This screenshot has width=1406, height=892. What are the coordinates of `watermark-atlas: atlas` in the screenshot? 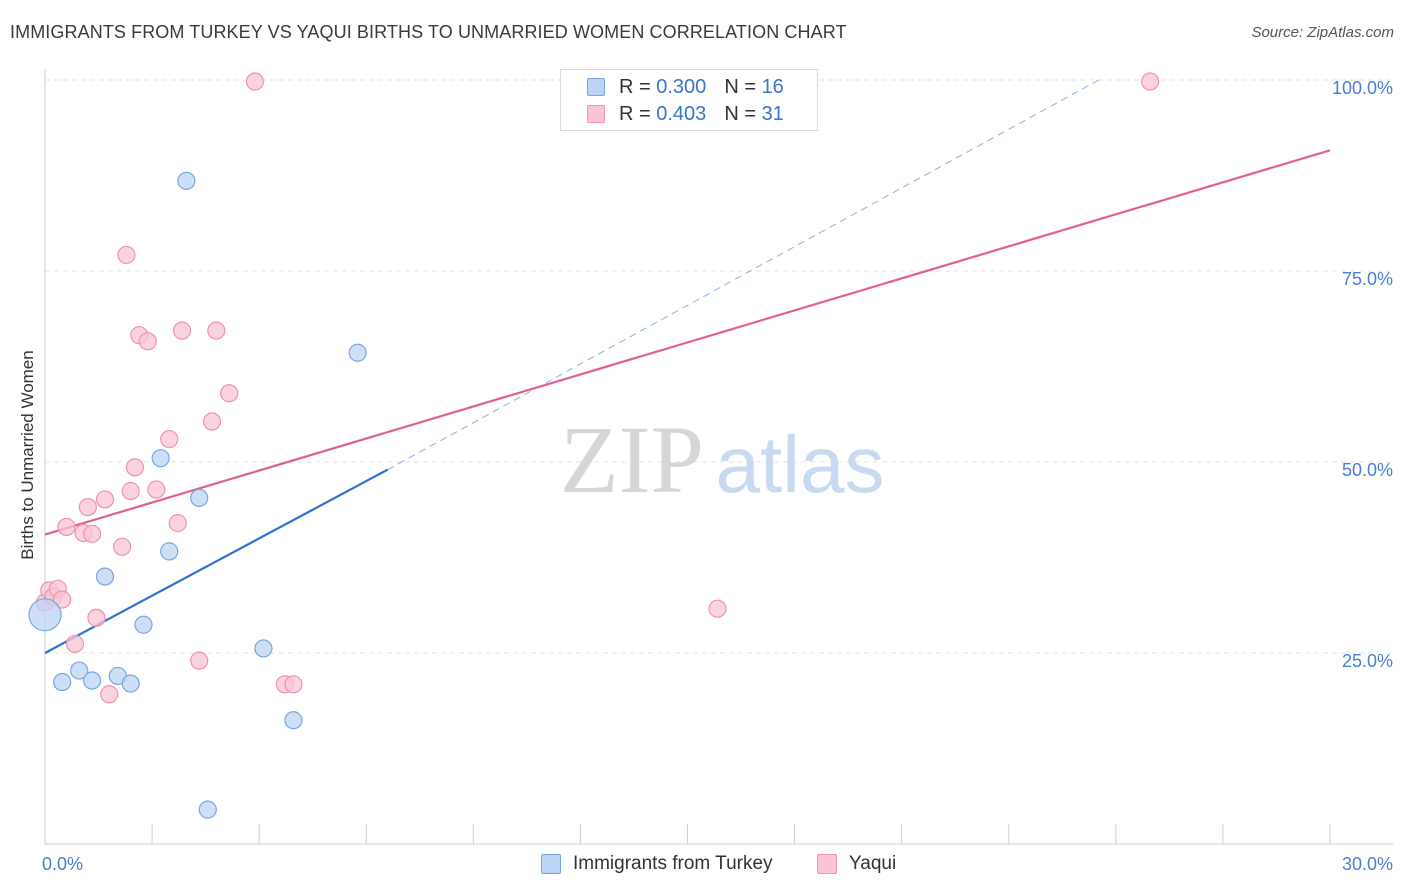 It's located at (800, 464).